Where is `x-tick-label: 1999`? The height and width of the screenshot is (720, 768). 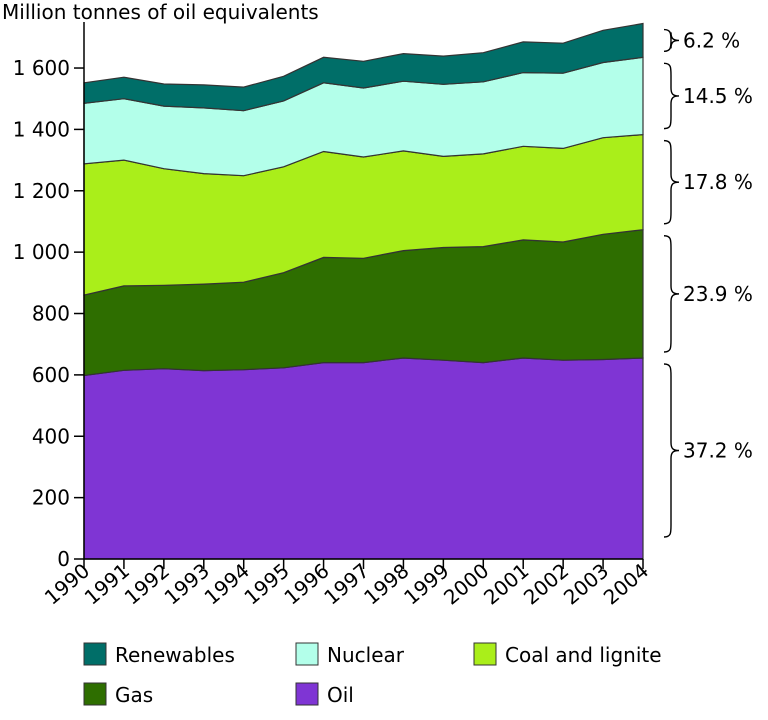
x-tick-label: 1999 is located at coordinates (426, 583).